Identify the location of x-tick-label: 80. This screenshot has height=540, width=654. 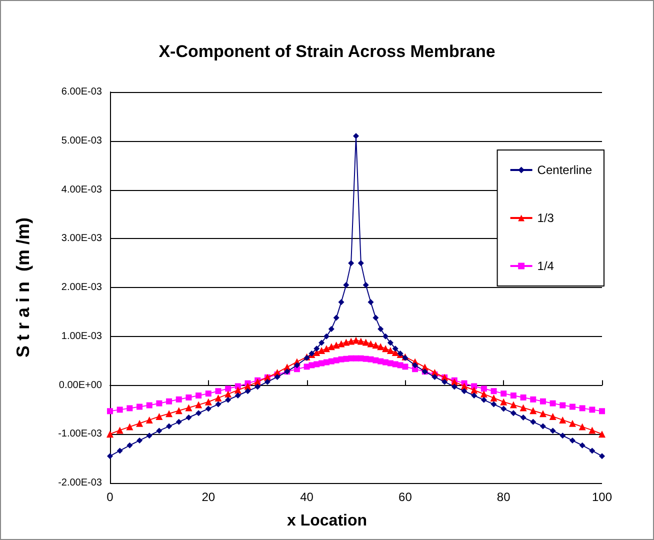
(503, 497).